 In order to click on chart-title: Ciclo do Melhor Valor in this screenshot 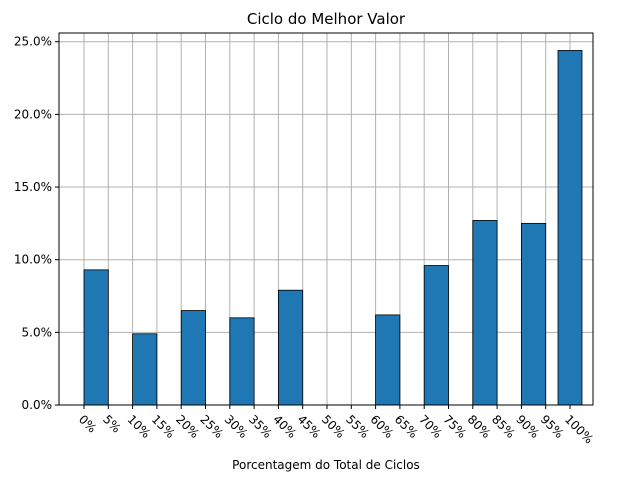, I will do `click(326, 19)`.